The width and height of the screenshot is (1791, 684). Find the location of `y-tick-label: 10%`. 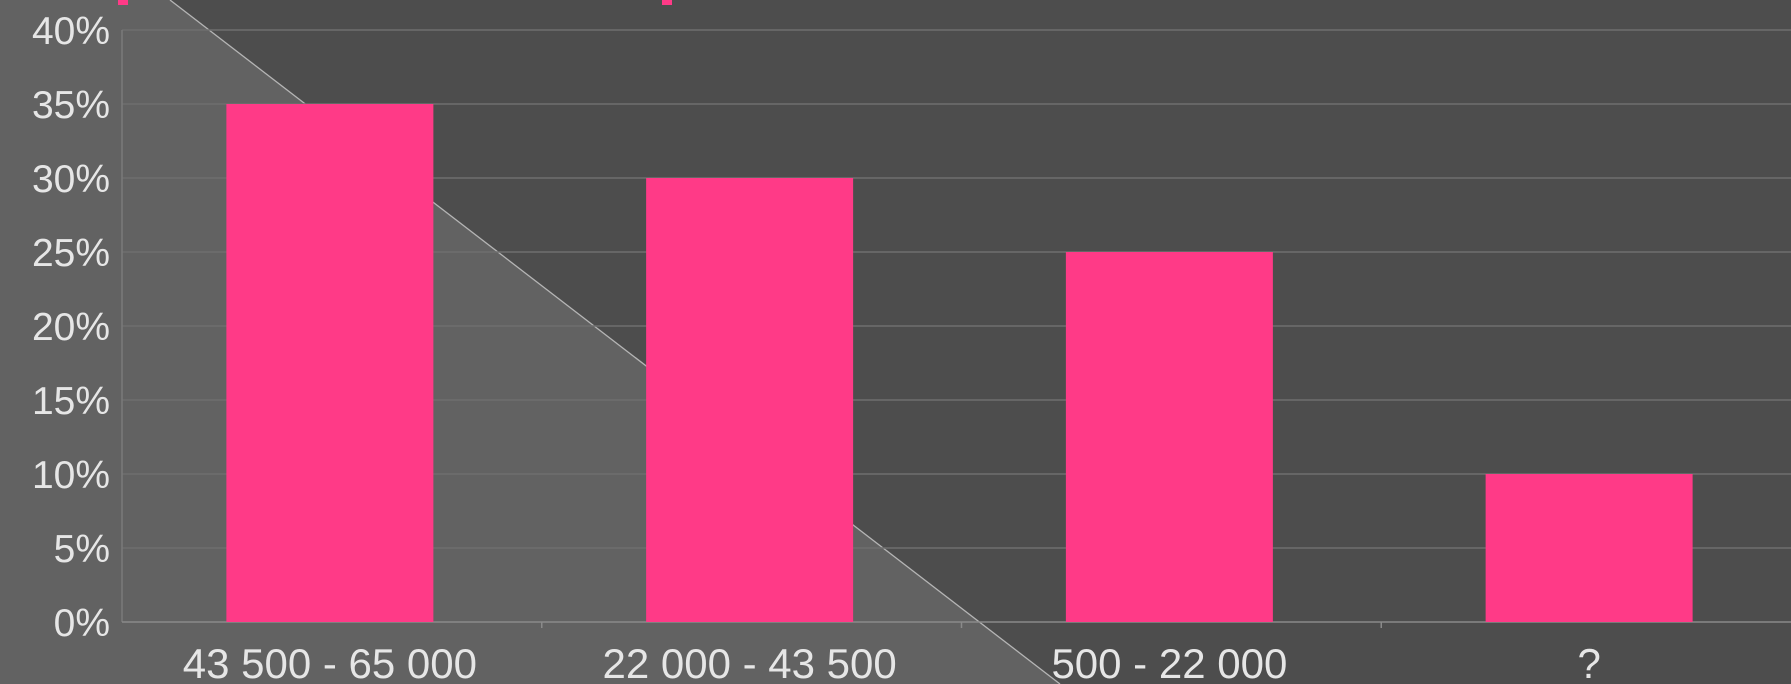

y-tick-label: 10% is located at coordinates (71, 475).